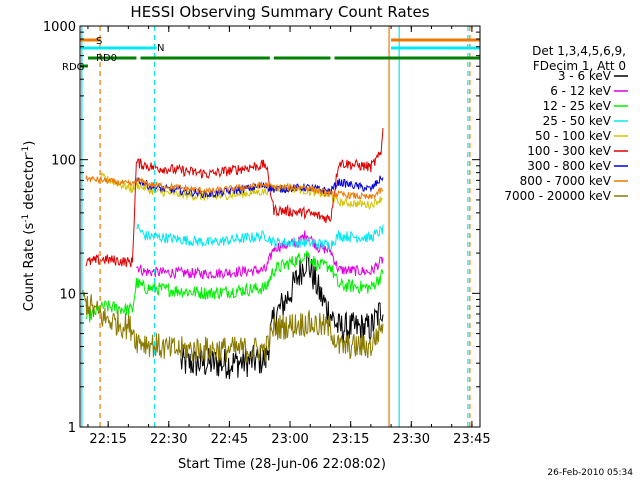  I want to click on x-axis-label: Start Time (28-Jun-06 22:08:02), so click(282, 464).